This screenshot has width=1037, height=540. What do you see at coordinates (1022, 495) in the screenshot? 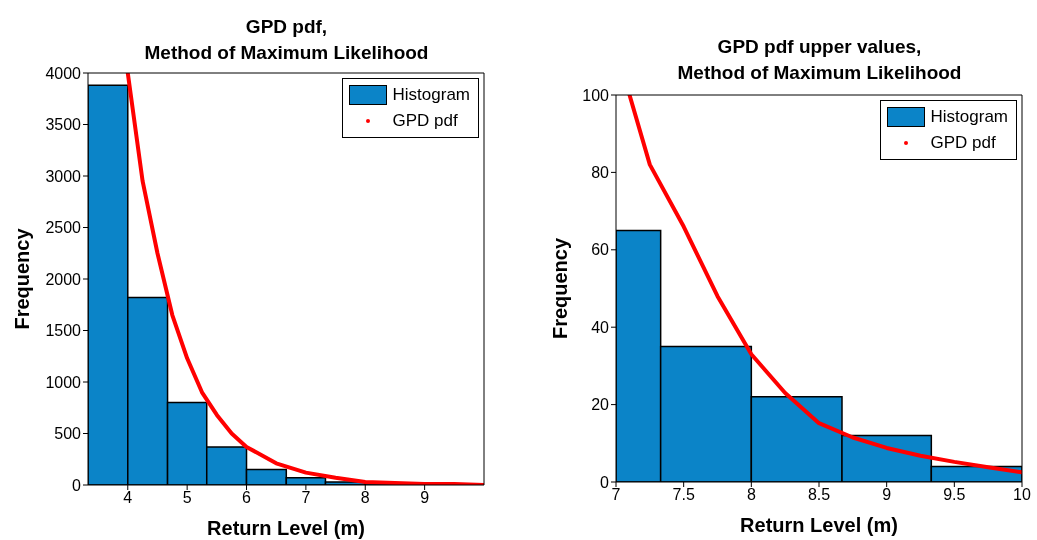
I see `x-tick-label: 10` at bounding box center [1022, 495].